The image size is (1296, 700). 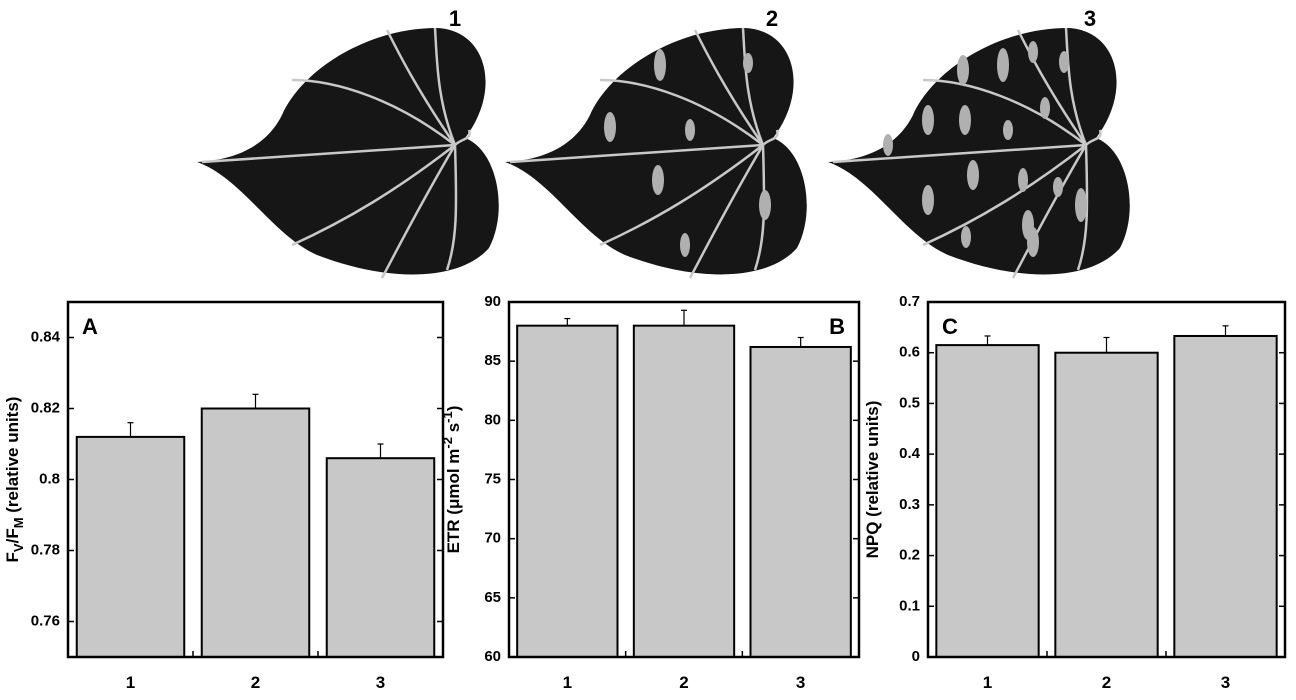 I want to click on y-tick-label: 0, so click(x=916, y=656).